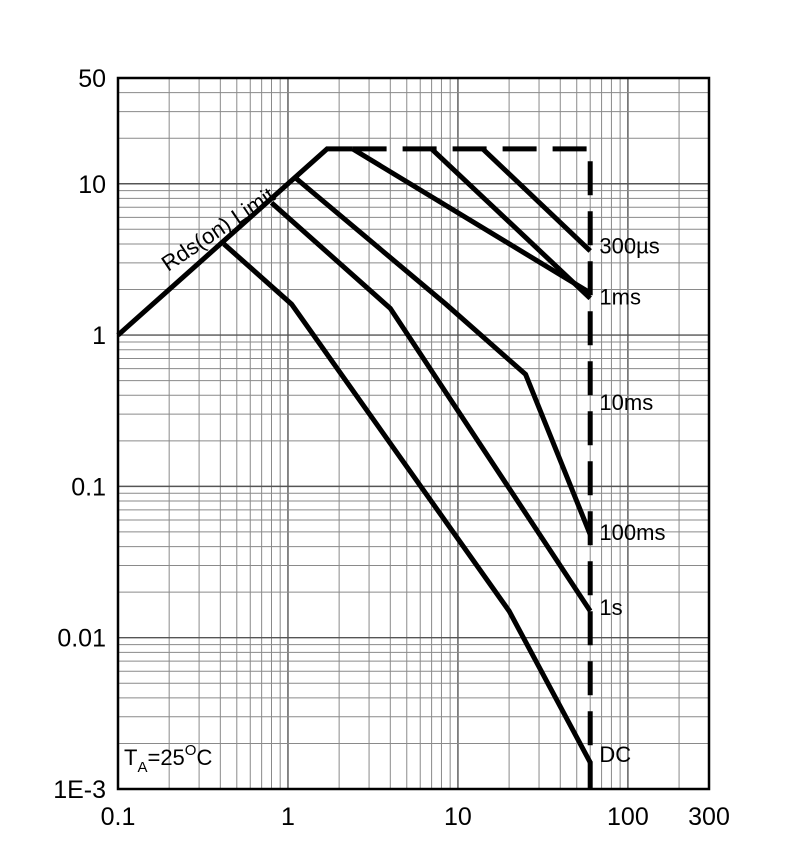 The height and width of the screenshot is (860, 805). I want to click on curve-labels: 300µs 1ms 10ms 100ms 1s DC, so click(632, 500).